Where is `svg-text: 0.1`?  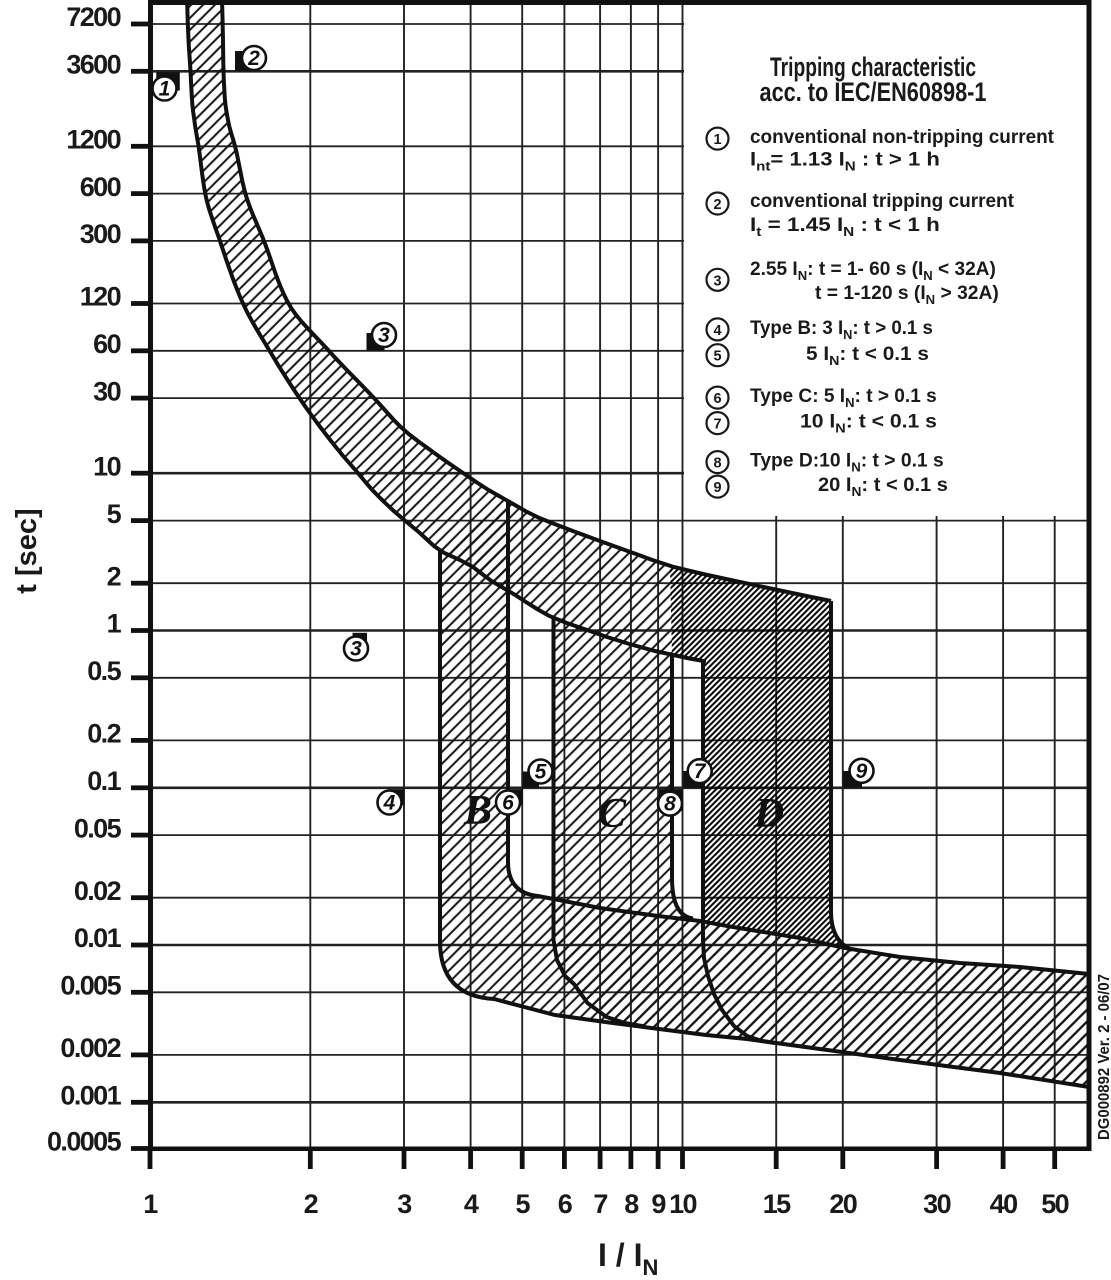
svg-text: 0.1 is located at coordinates (104, 781).